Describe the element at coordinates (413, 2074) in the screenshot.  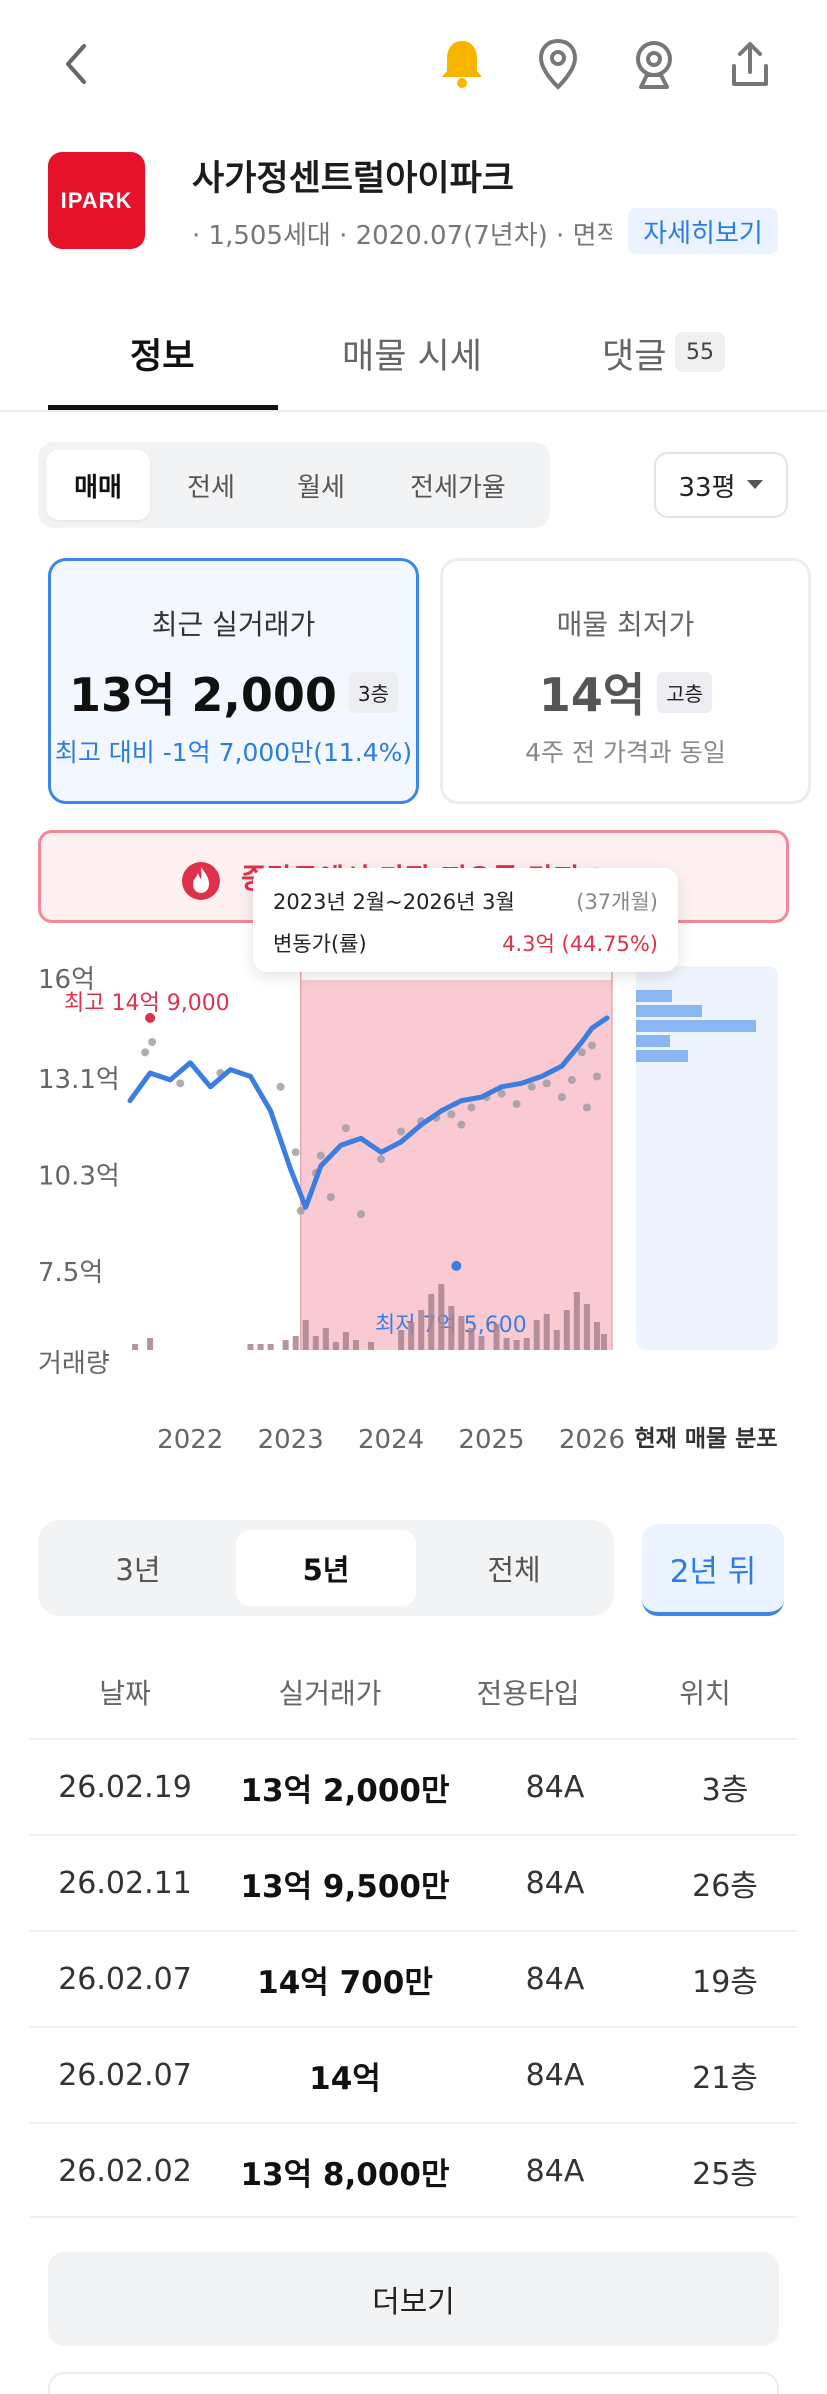
I see `table-row: 26.02.07 14억 84A 21층` at that location.